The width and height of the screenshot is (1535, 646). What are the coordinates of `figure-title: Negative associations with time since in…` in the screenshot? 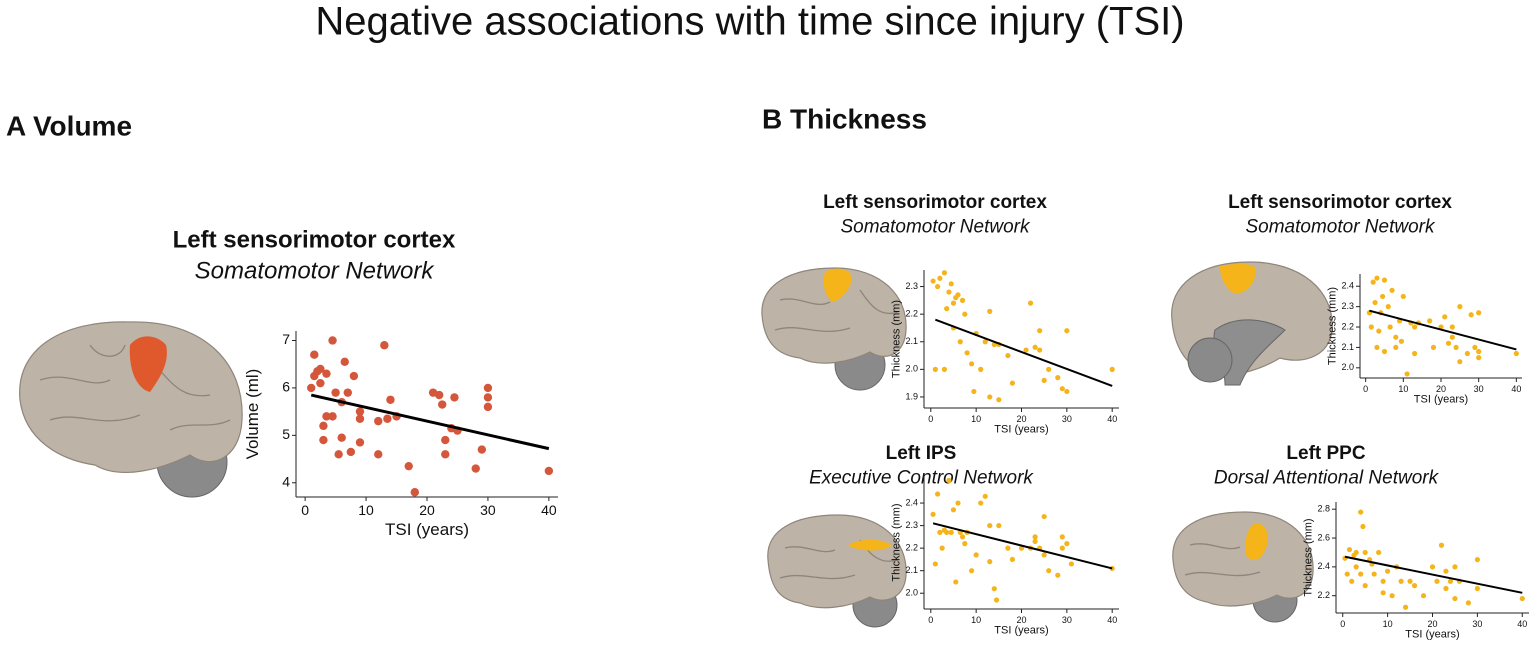 It's located at (749, 22).